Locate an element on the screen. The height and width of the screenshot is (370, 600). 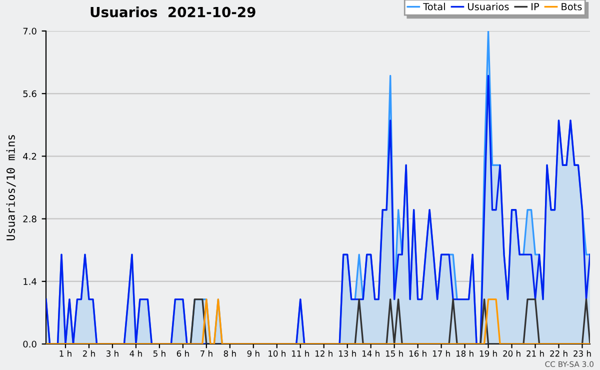
x-tick-label: 21 h is located at coordinates (535, 353).